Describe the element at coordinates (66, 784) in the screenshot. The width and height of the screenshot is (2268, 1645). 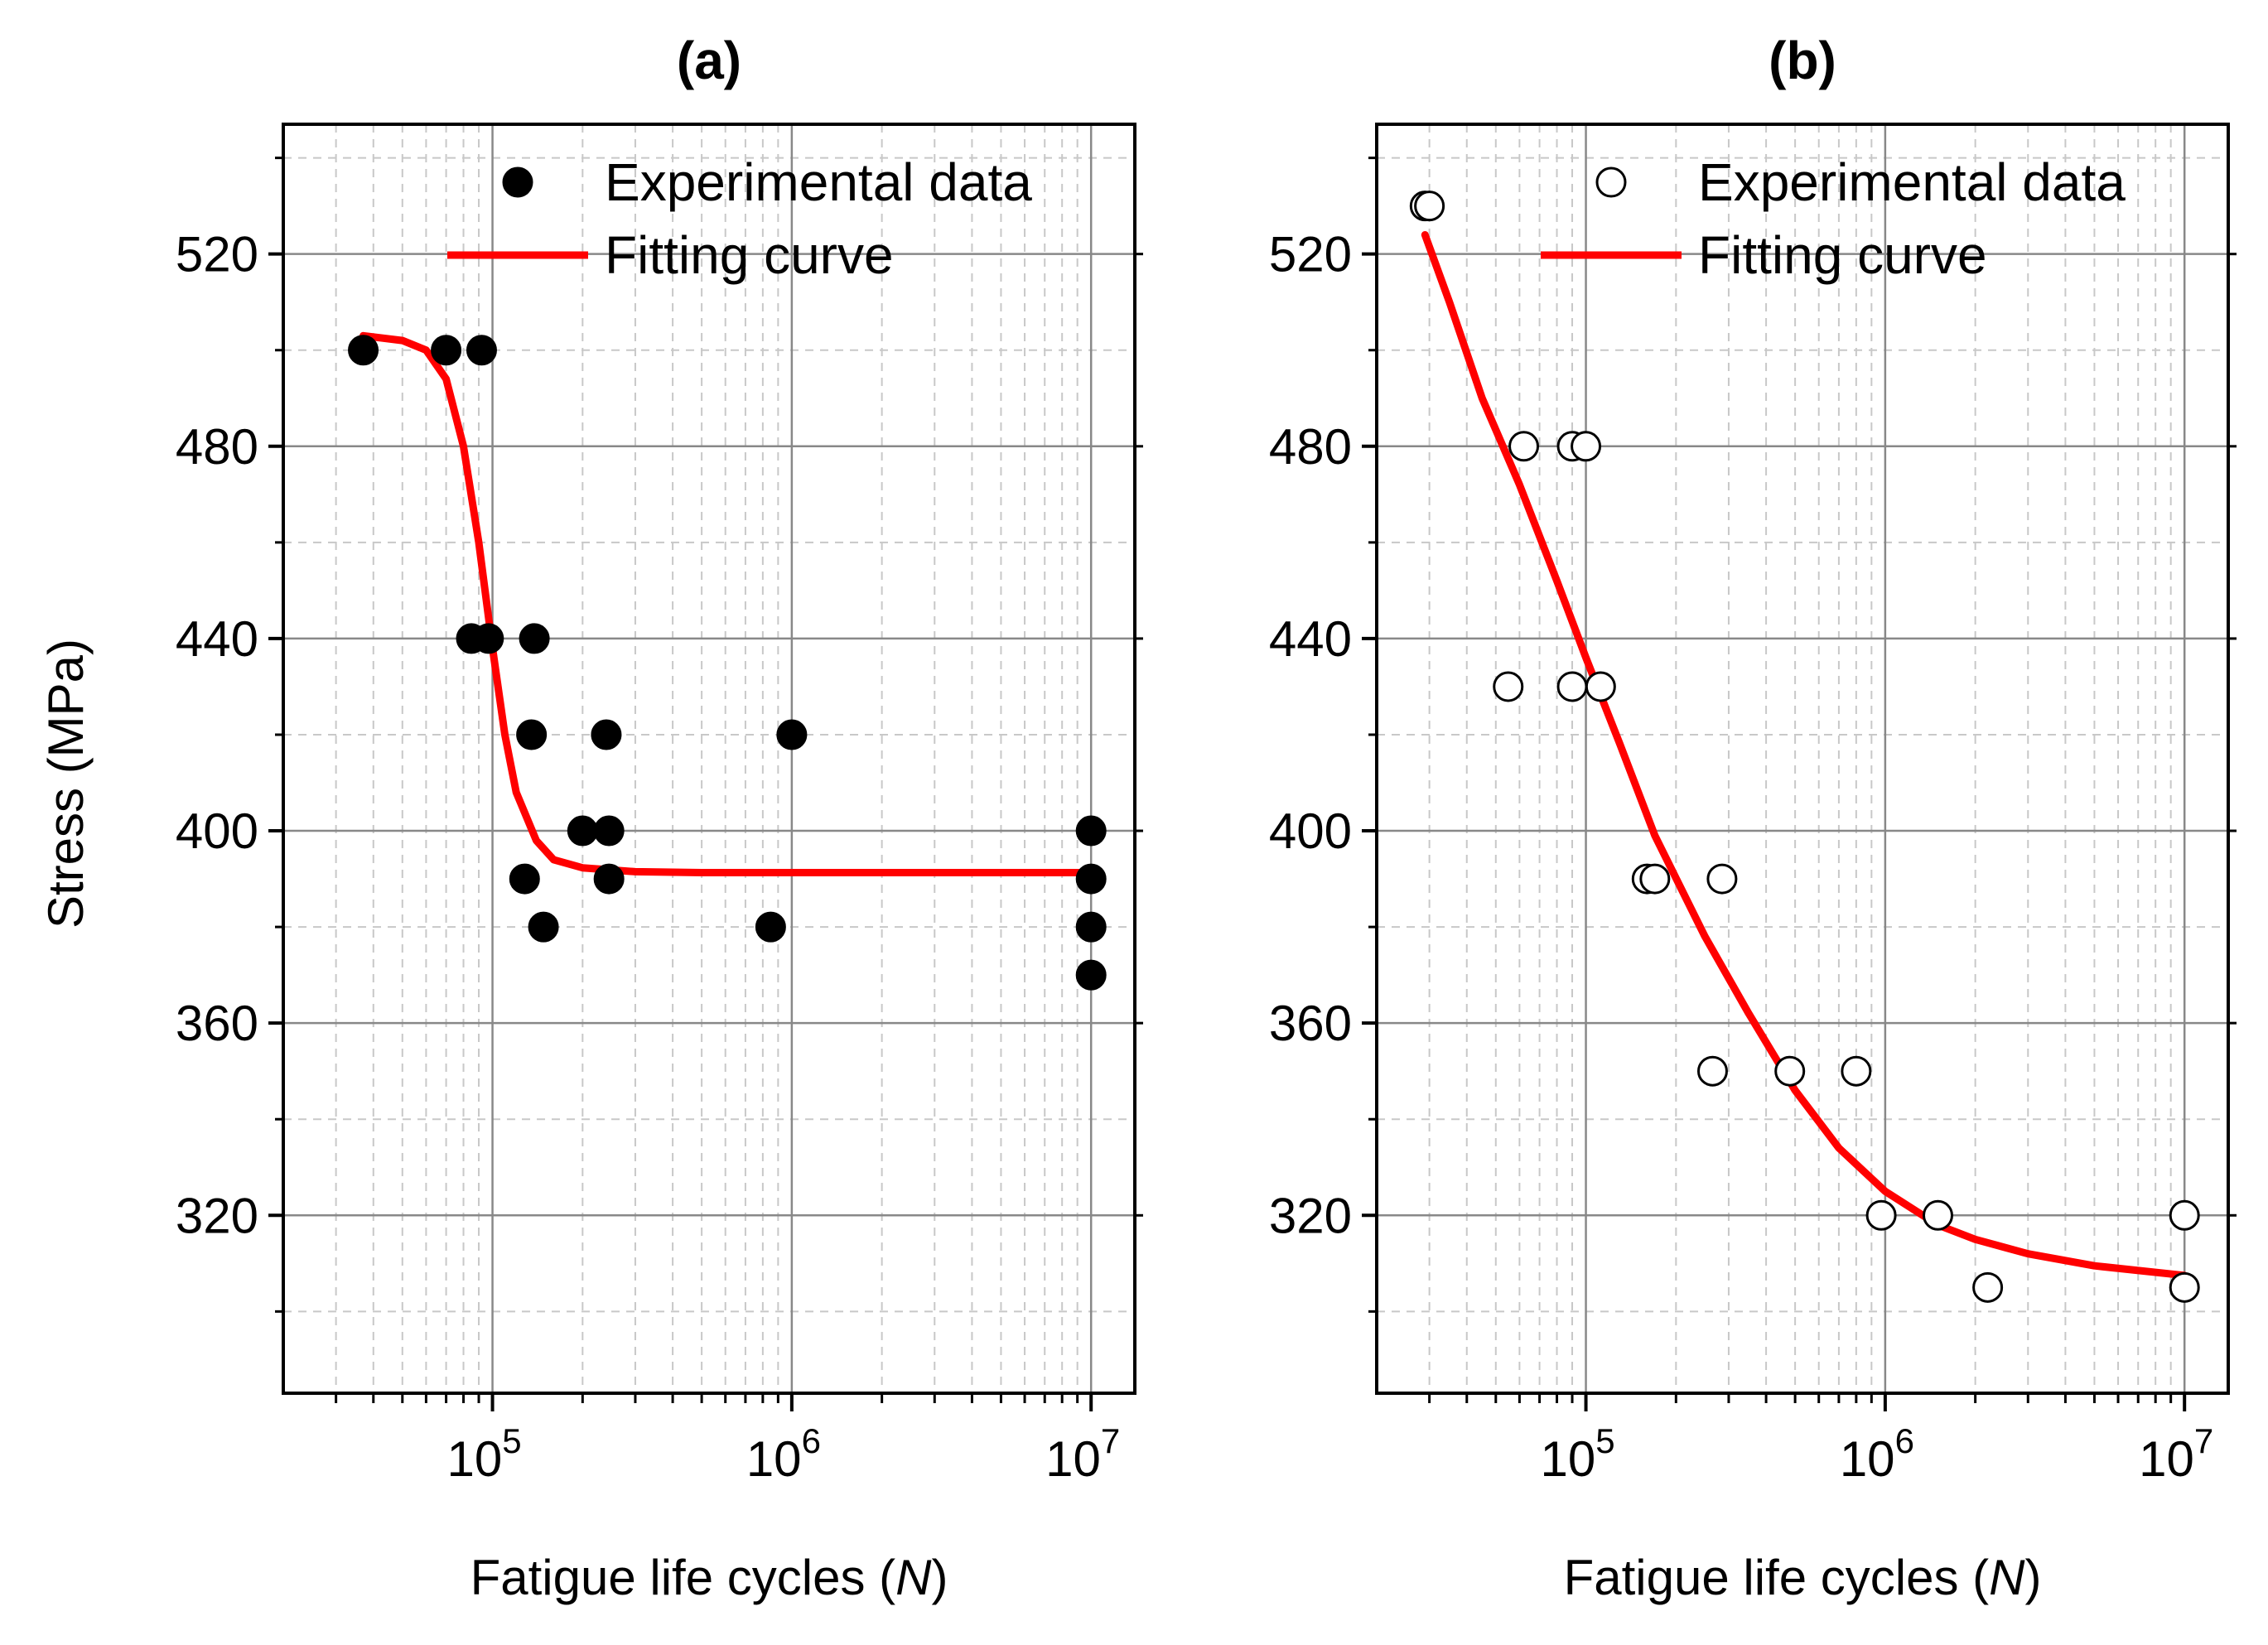
I see `y-axis-label: Stress (MPa)` at that location.